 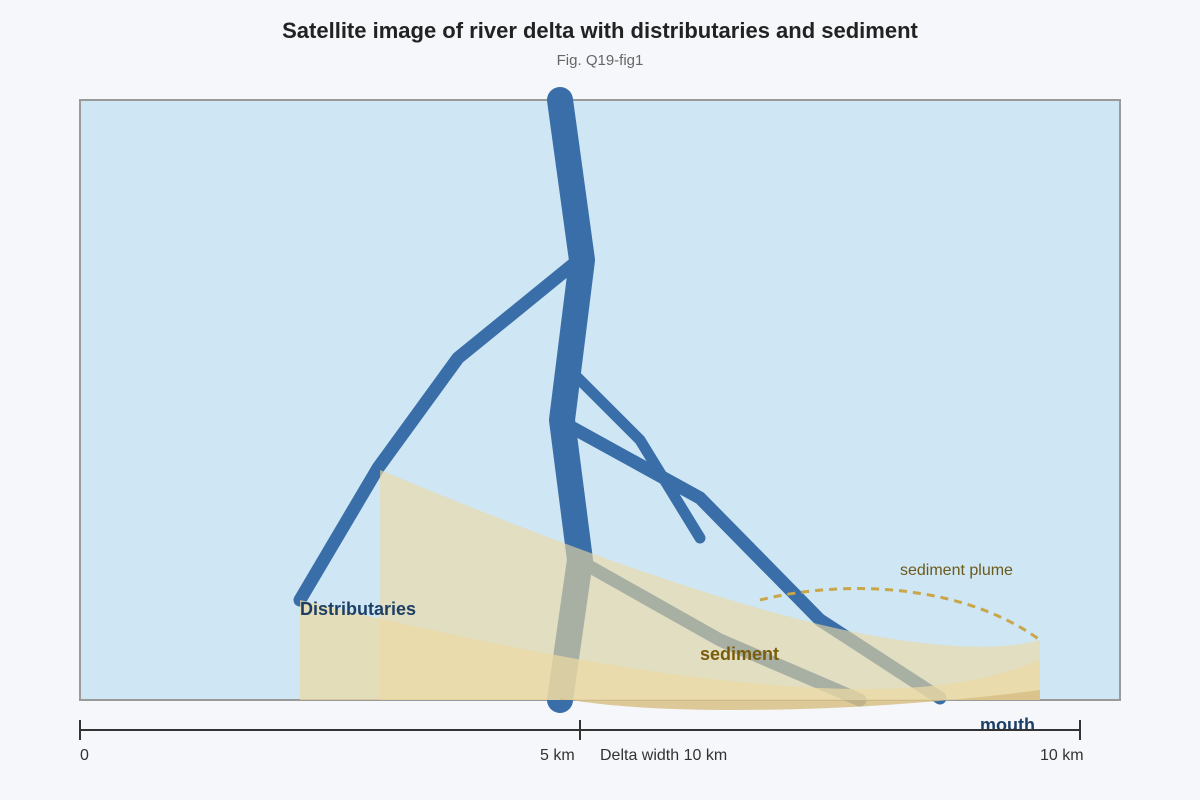 What do you see at coordinates (557, 755) in the screenshot?
I see `scale-label-mid: 5 km` at bounding box center [557, 755].